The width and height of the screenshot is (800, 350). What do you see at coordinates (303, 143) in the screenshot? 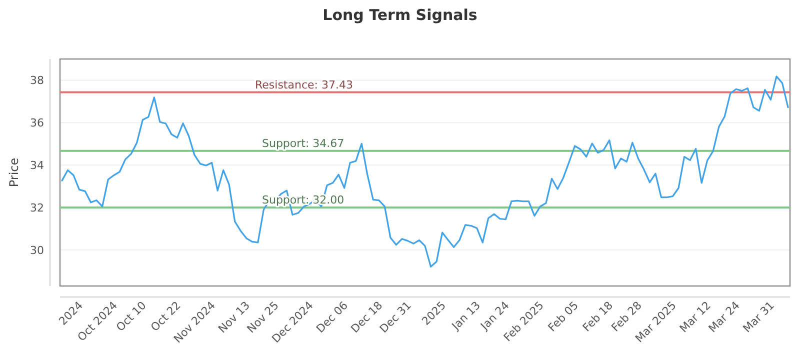
I see `ref-line-label: Support: 34.67` at bounding box center [303, 143].